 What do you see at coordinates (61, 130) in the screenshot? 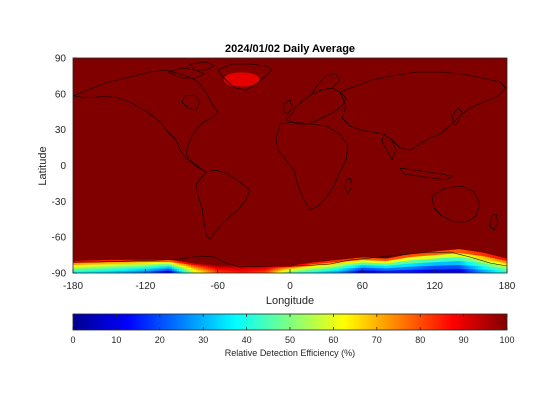
I see `y-tick-label: 30` at bounding box center [61, 130].